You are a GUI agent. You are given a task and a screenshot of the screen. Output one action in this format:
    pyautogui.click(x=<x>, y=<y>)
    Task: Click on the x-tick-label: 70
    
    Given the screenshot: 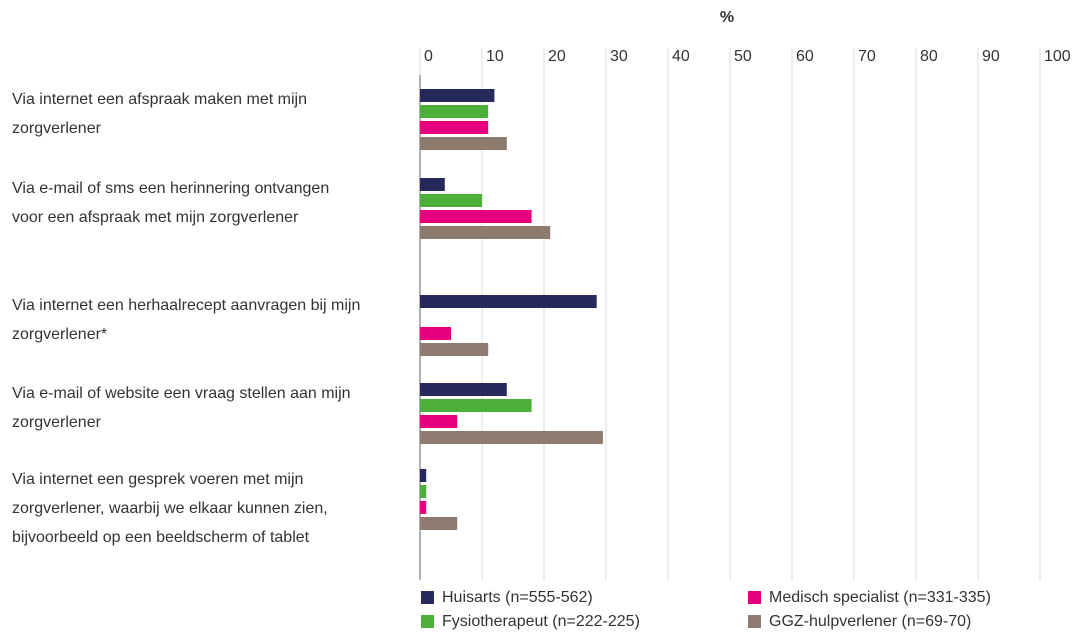 What is the action you would take?
    pyautogui.click(x=867, y=56)
    